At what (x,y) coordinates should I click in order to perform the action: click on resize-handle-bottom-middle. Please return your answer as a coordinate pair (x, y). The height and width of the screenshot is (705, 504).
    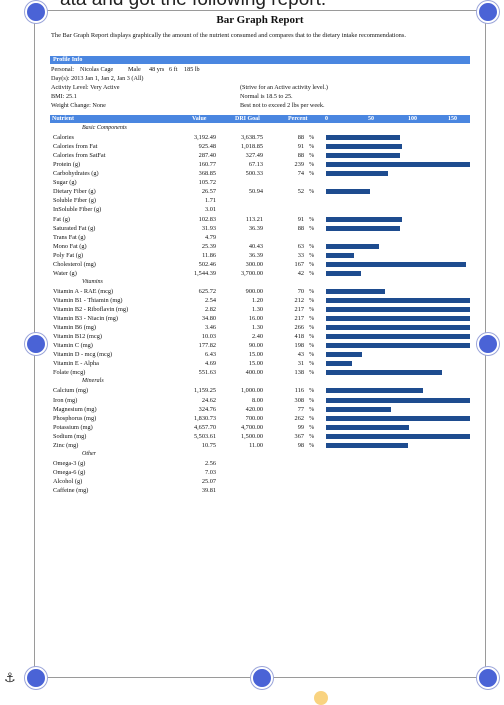
    Looking at the image, I should click on (262, 678).